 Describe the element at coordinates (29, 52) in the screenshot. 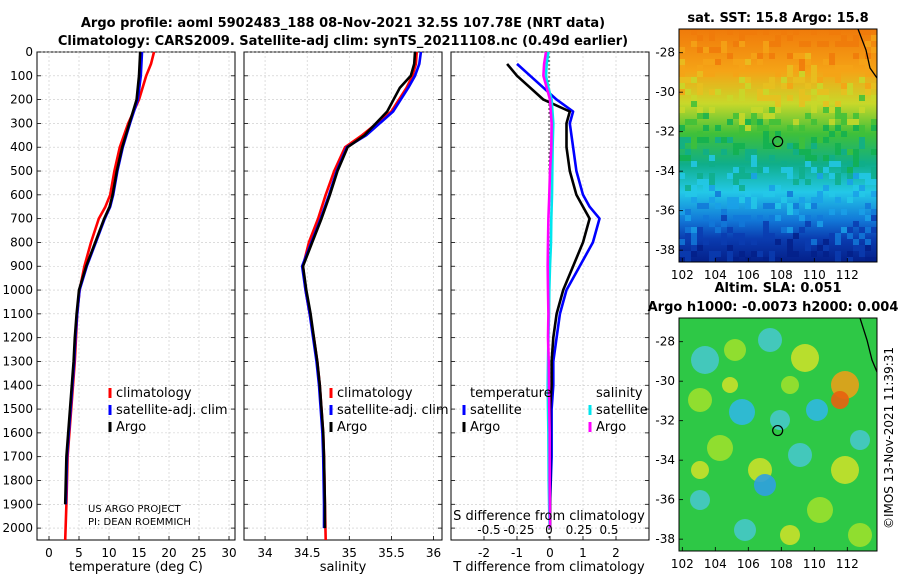

I see `y-tick-label: 0` at that location.